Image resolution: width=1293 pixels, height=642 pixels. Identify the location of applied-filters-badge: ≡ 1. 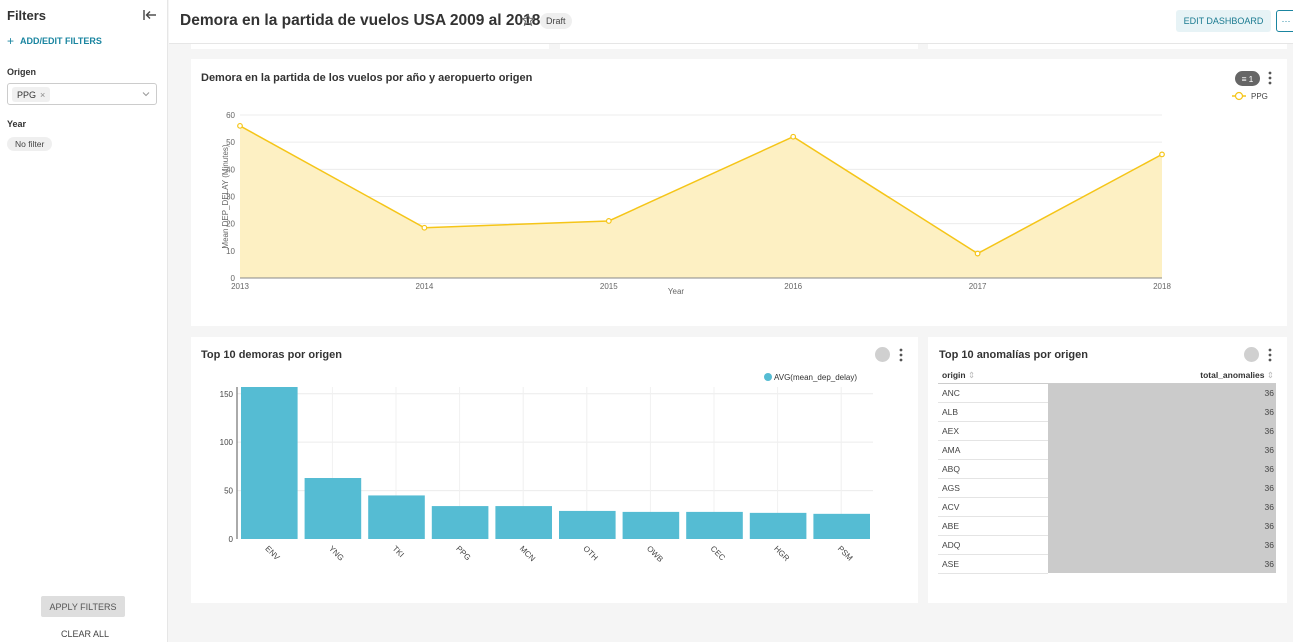
(1247, 78).